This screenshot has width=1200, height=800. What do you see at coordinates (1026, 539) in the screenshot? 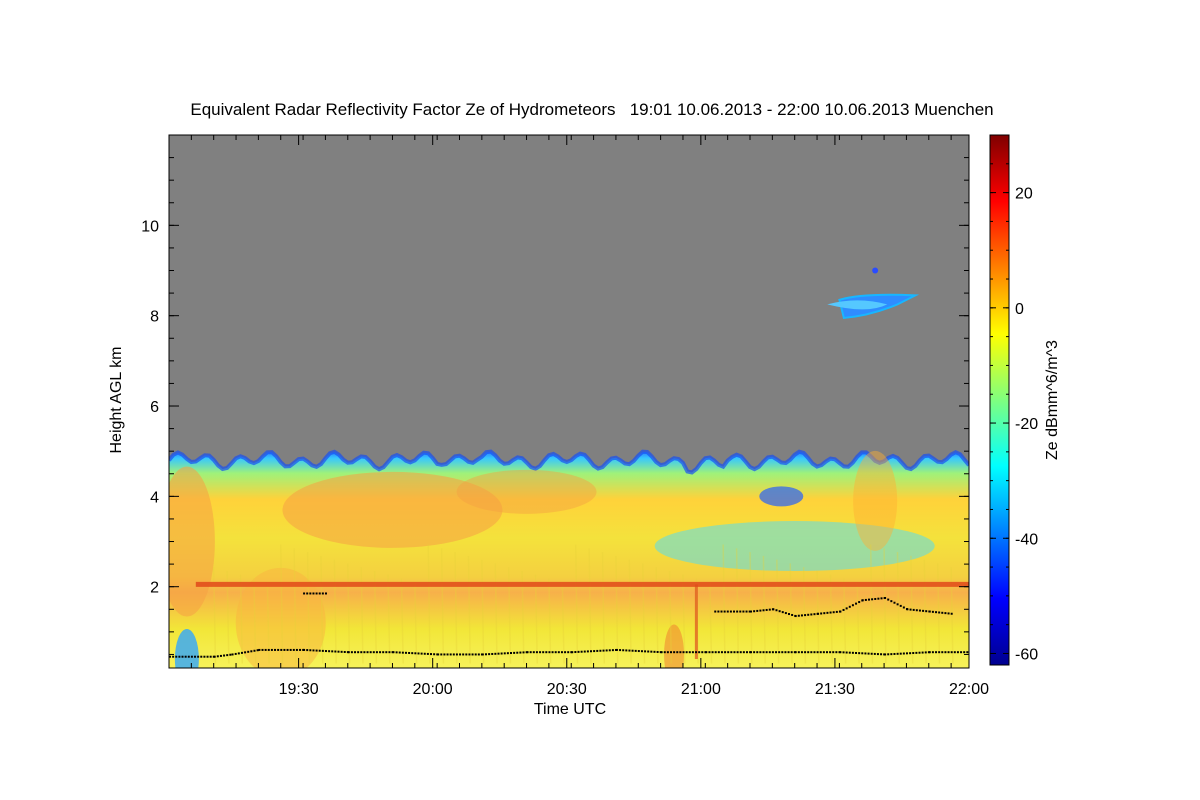
I see `colorbar-tick-label: -40` at bounding box center [1026, 539].